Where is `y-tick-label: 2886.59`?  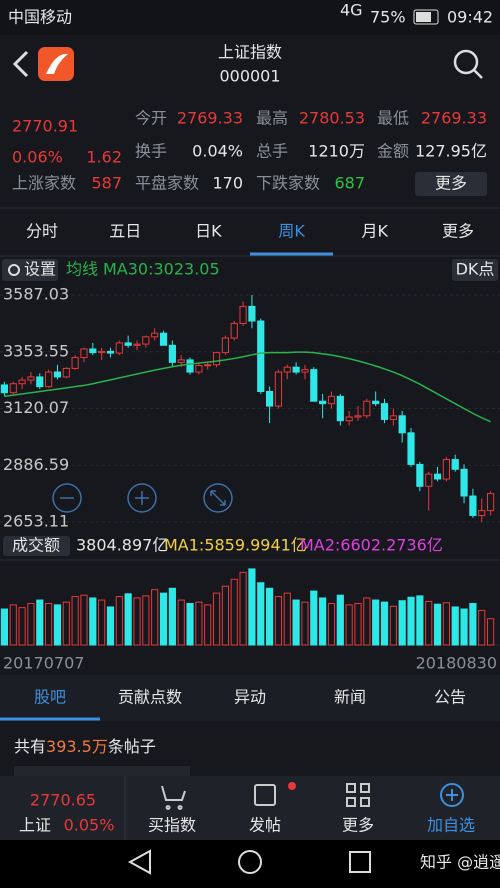
y-tick-label: 2886.59 is located at coordinates (36, 464).